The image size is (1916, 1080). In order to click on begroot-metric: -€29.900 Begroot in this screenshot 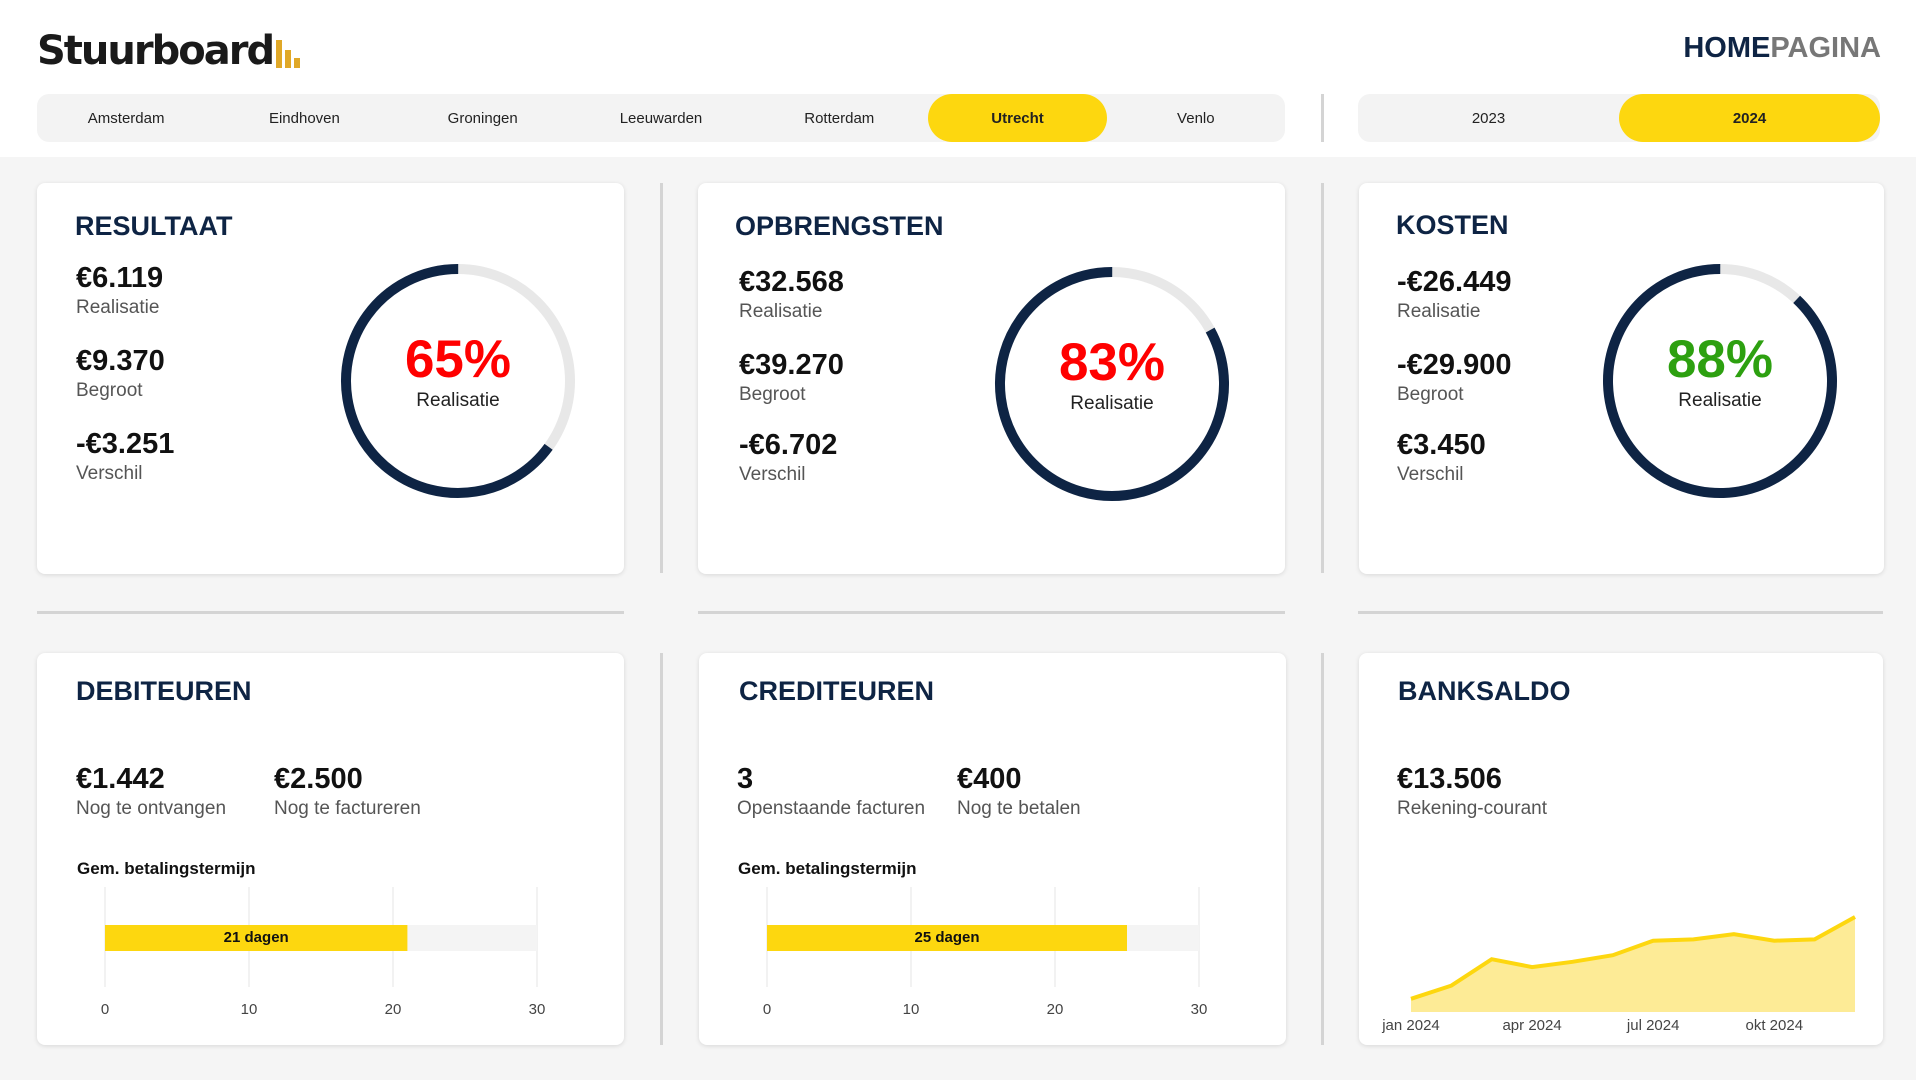, I will do `click(1454, 378)`.